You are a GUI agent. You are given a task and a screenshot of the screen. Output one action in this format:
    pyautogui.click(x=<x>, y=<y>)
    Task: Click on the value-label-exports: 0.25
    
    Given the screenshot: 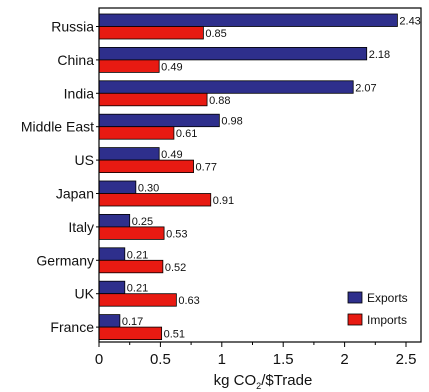 What is the action you would take?
    pyautogui.click(x=142, y=222)
    